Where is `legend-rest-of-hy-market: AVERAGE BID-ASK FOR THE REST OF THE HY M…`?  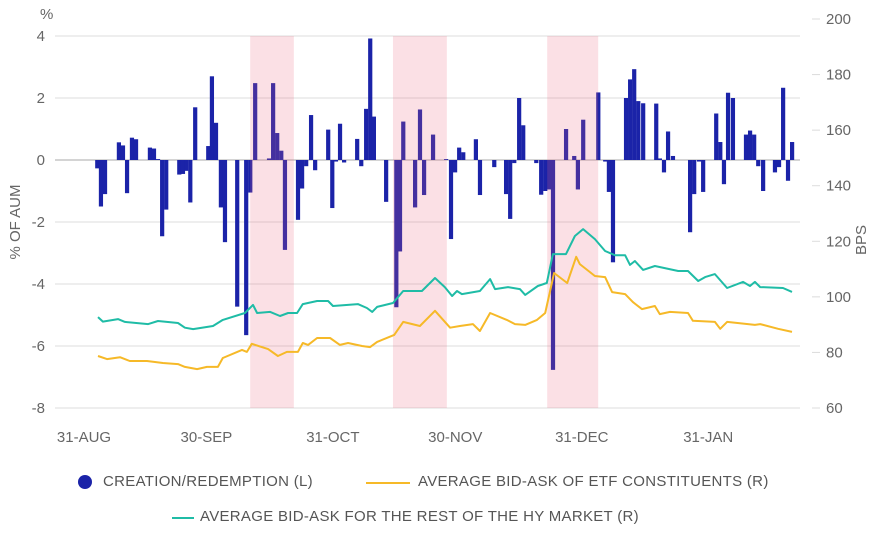
legend-rest-of-hy-market: AVERAGE BID-ASK FOR THE REST OF THE HY M… is located at coordinates (419, 516).